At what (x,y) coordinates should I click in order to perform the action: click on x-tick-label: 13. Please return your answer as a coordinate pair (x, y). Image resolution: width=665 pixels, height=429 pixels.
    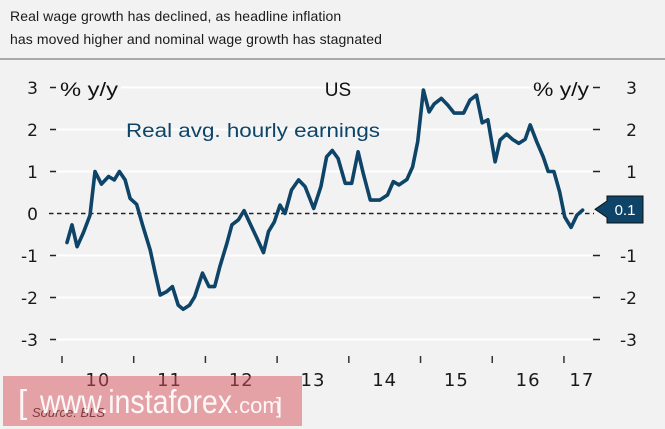
    Looking at the image, I should click on (313, 380).